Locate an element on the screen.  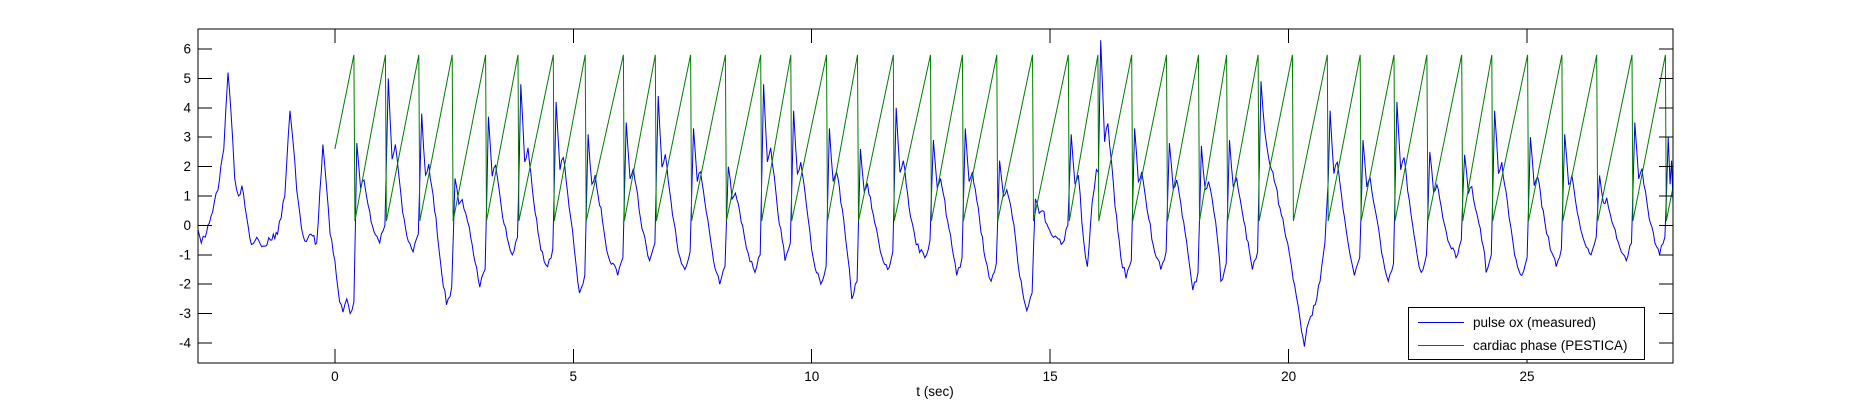
y-tick-label: 2 is located at coordinates (187, 166).